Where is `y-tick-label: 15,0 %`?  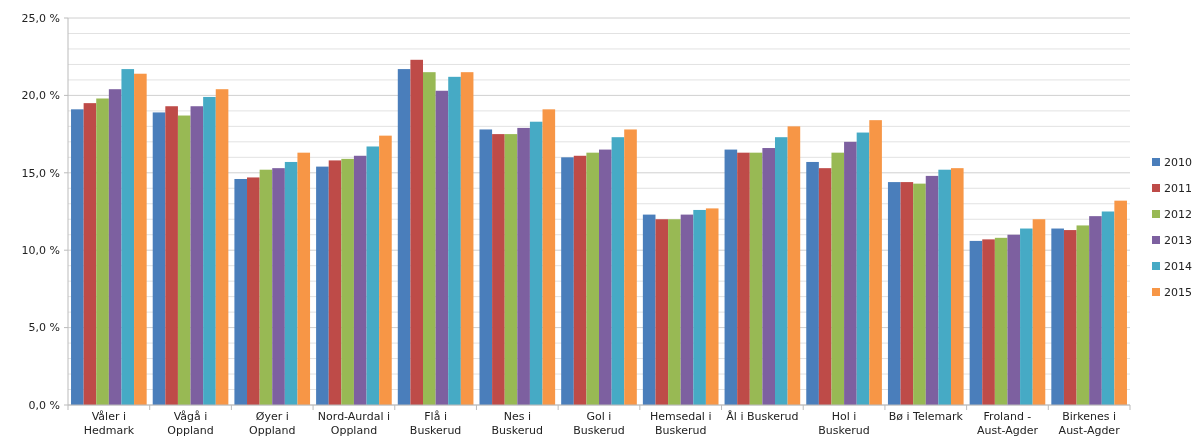
y-tick-label: 15,0 % is located at coordinates (40, 173).